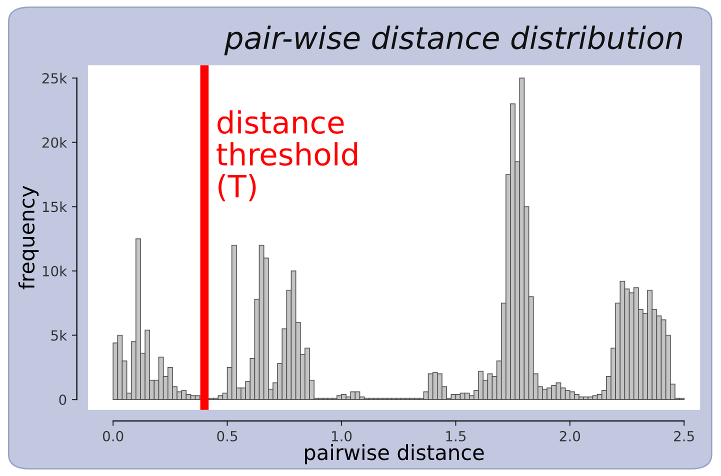 The height and width of the screenshot is (476, 721). What do you see at coordinates (59, 335) in the screenshot?
I see `y-tick-label: 5k` at bounding box center [59, 335].